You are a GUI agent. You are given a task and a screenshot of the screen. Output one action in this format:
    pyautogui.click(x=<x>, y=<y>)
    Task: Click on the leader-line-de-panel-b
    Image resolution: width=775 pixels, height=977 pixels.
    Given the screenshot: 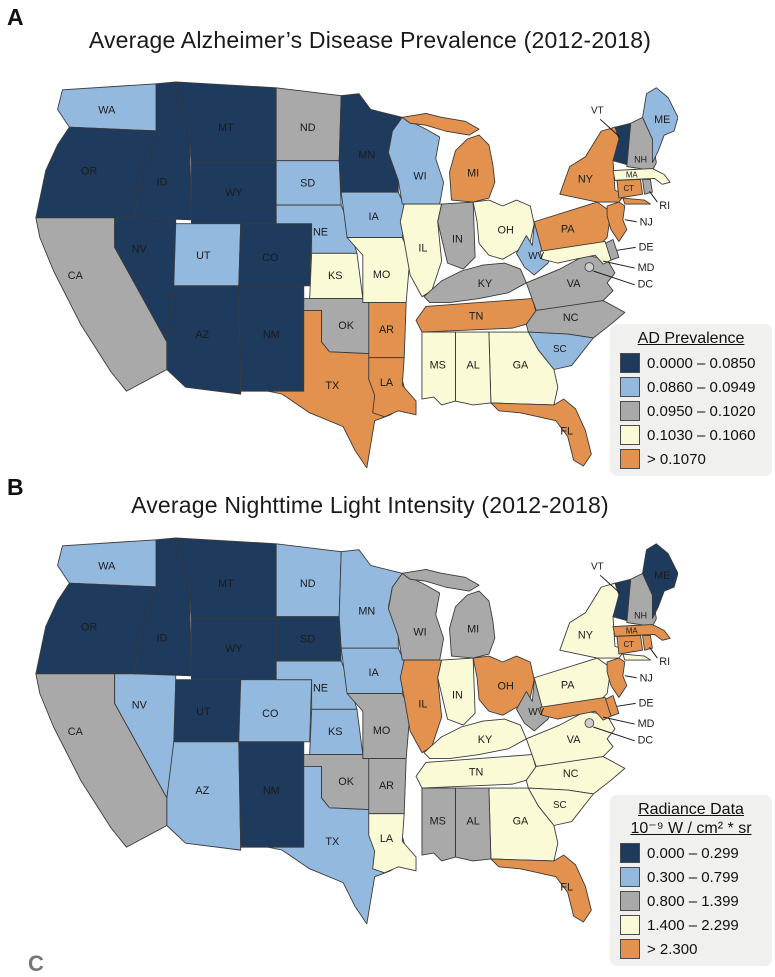 What is the action you would take?
    pyautogui.click(x=626, y=704)
    